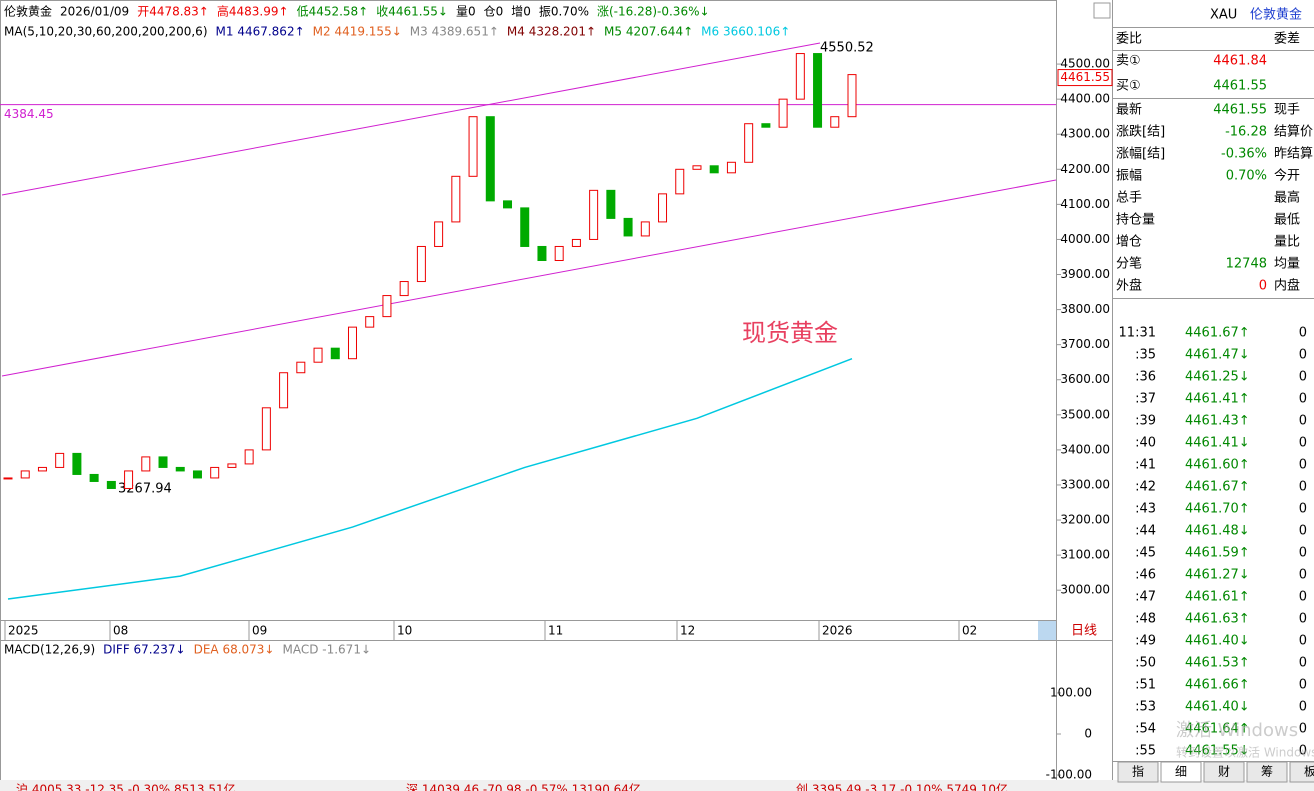 The width and height of the screenshot is (1314, 791). What do you see at coordinates (260, 32) in the screenshot?
I see `header-item: M1 4467.862↑` at bounding box center [260, 32].